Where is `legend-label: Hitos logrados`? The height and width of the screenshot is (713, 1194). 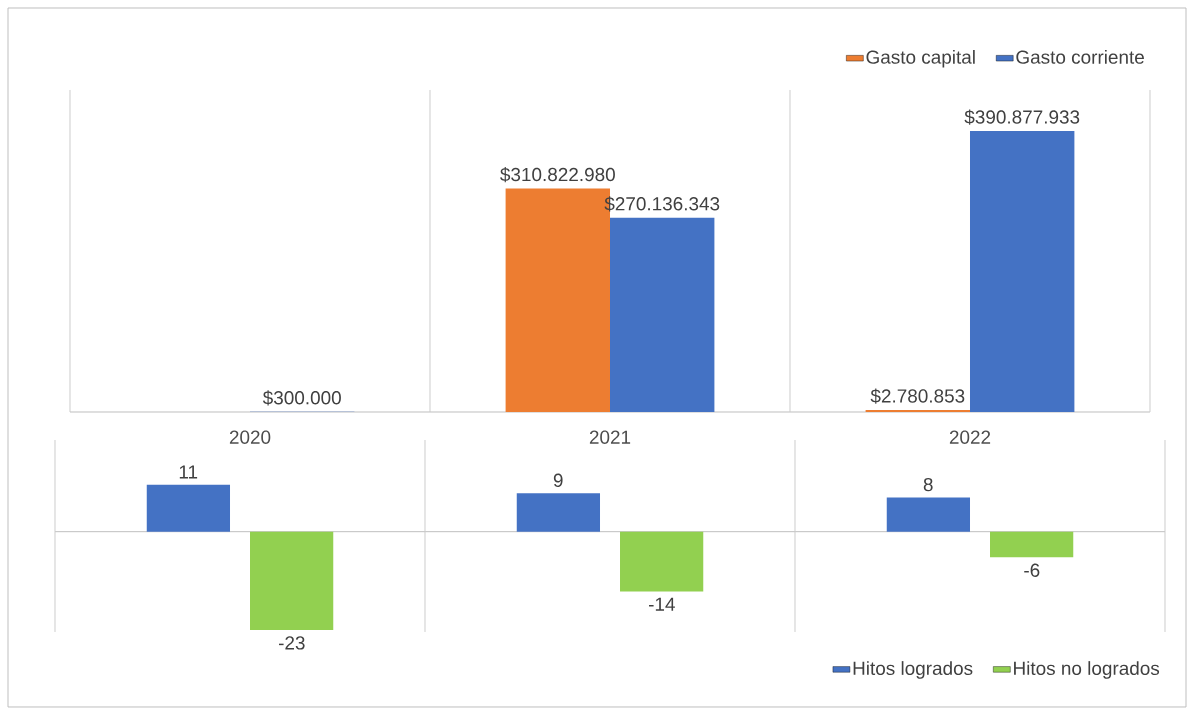
legend-label: Hitos logrados is located at coordinates (913, 670).